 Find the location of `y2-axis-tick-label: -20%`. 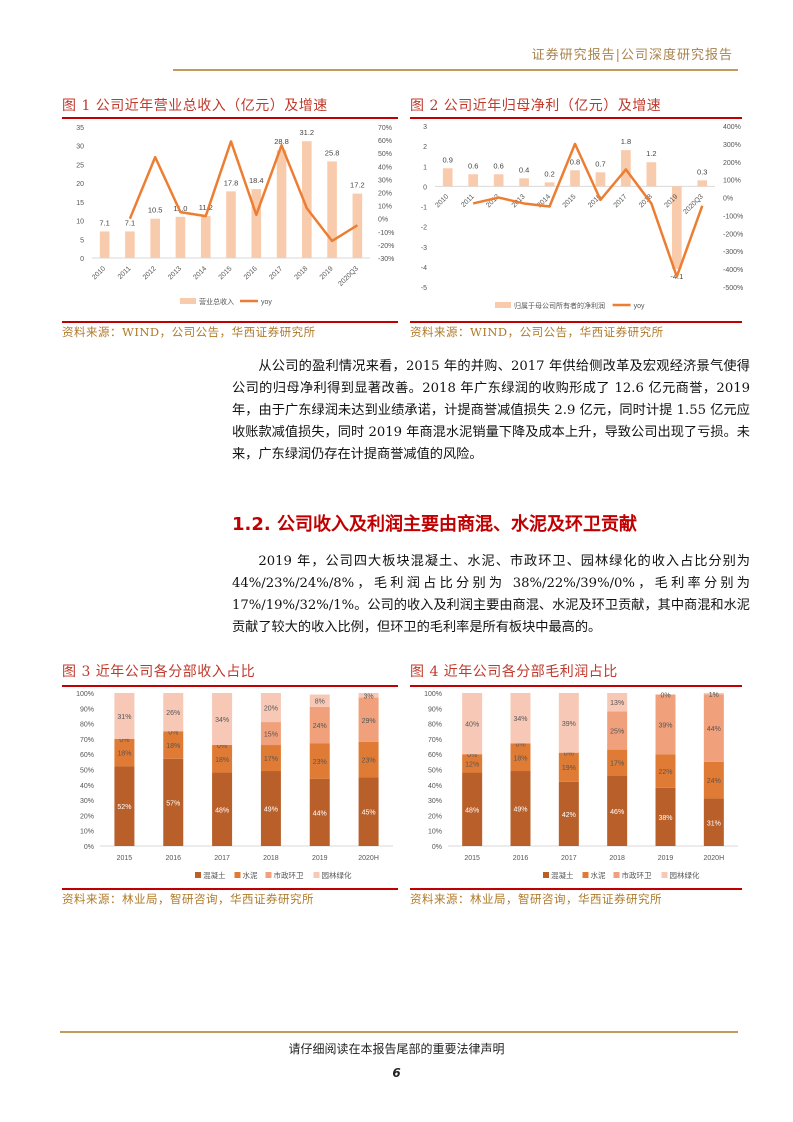

y2-axis-tick-label: -20% is located at coordinates (386, 246).